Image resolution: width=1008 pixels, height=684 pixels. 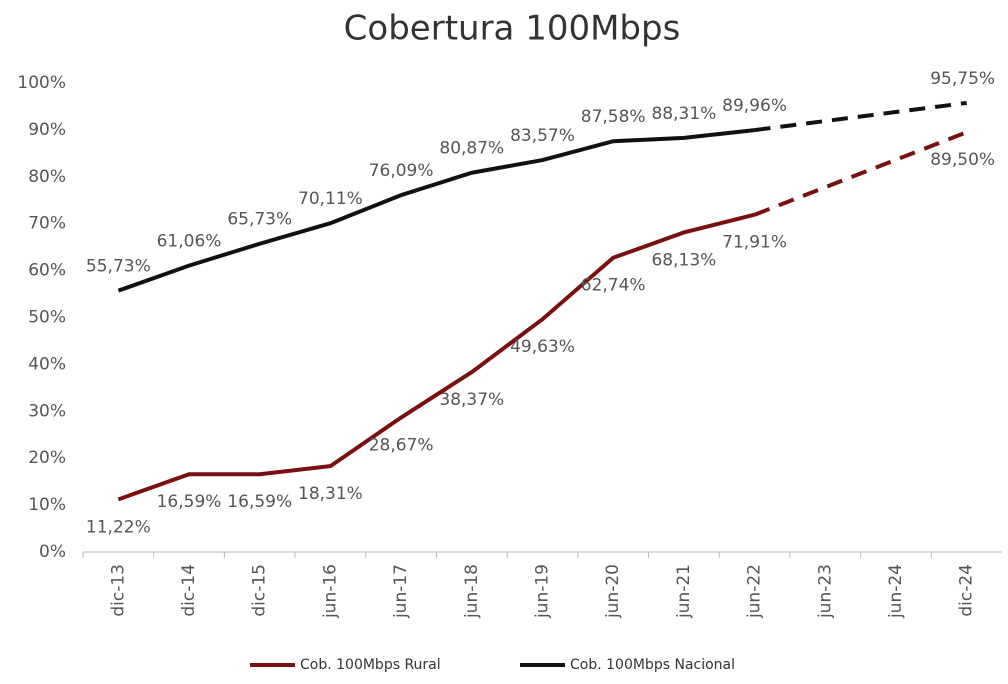 I want to click on data-label: 95,75%, so click(x=962, y=79).